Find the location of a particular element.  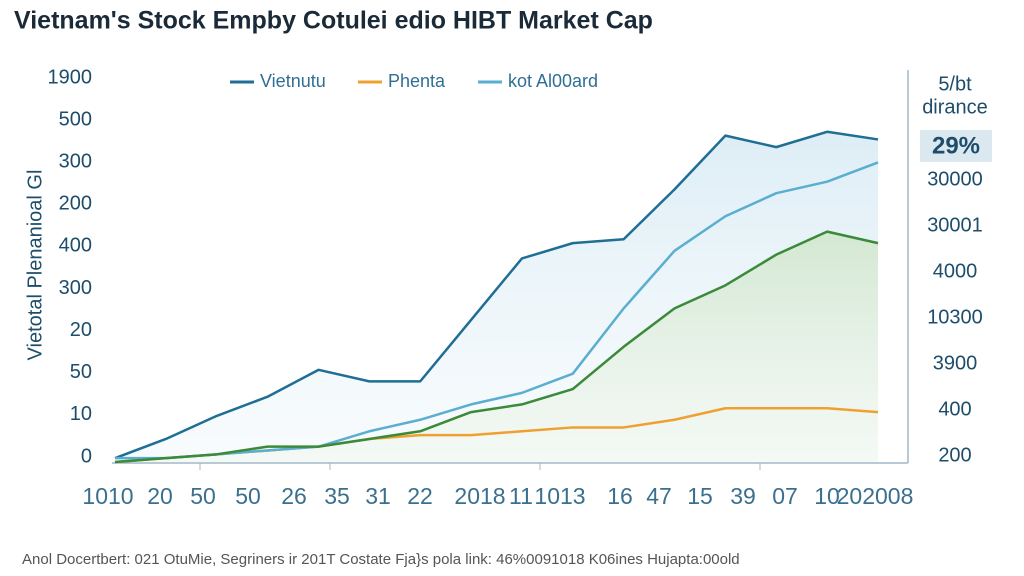

y2-title: dirance is located at coordinates (955, 107).